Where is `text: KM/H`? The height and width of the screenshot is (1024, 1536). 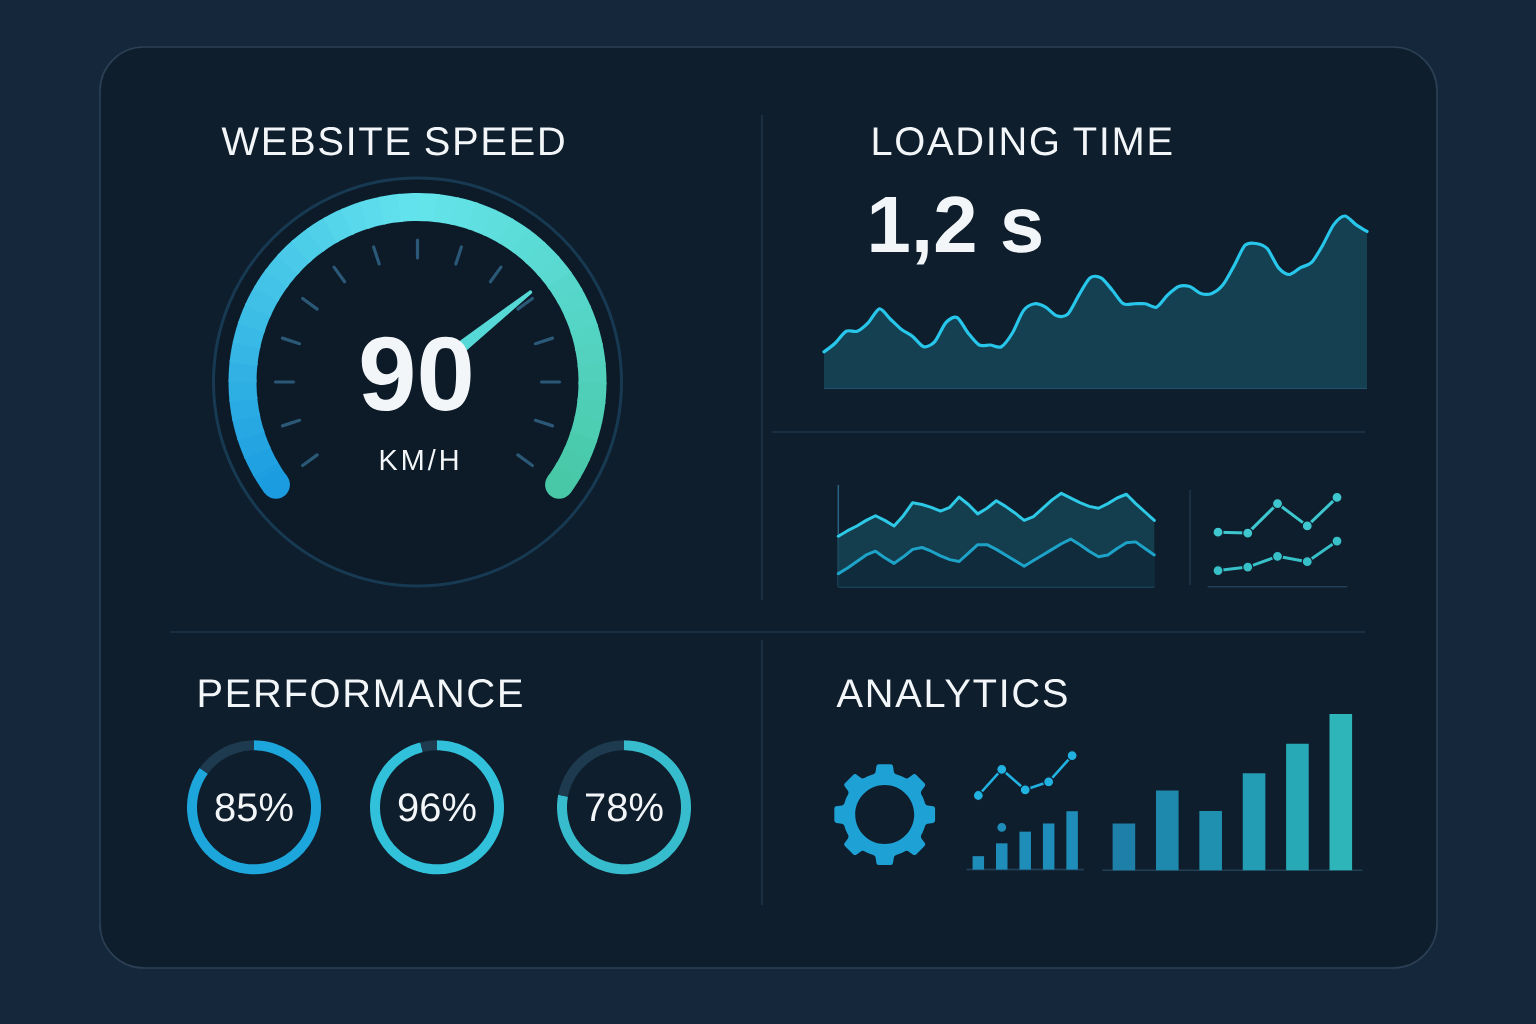 text: KM/H is located at coordinates (419, 459).